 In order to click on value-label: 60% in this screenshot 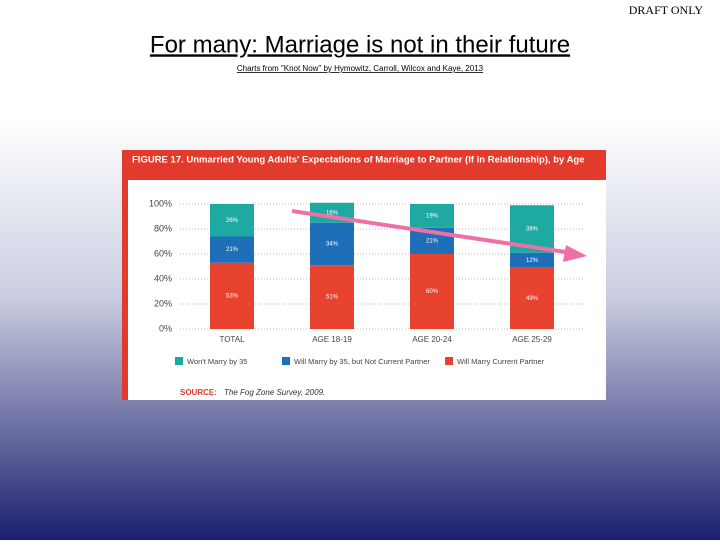, I will do `click(432, 292)`.